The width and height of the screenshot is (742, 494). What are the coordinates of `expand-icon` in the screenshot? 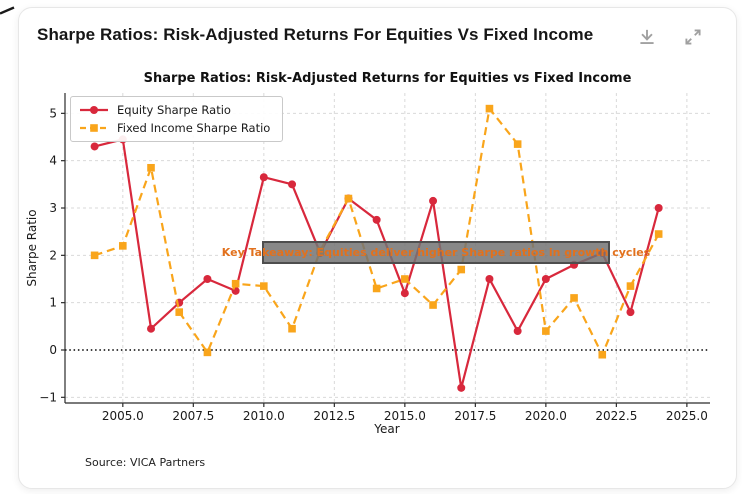 It's located at (693, 37).